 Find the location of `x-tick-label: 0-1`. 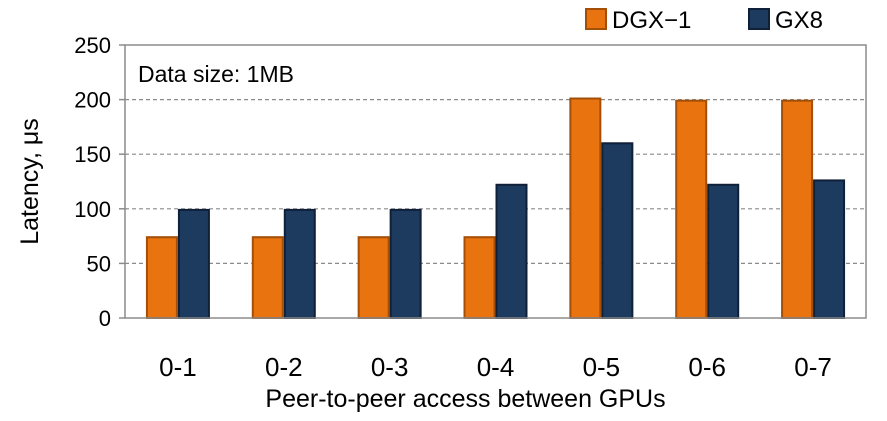

x-tick-label: 0-1 is located at coordinates (178, 367).